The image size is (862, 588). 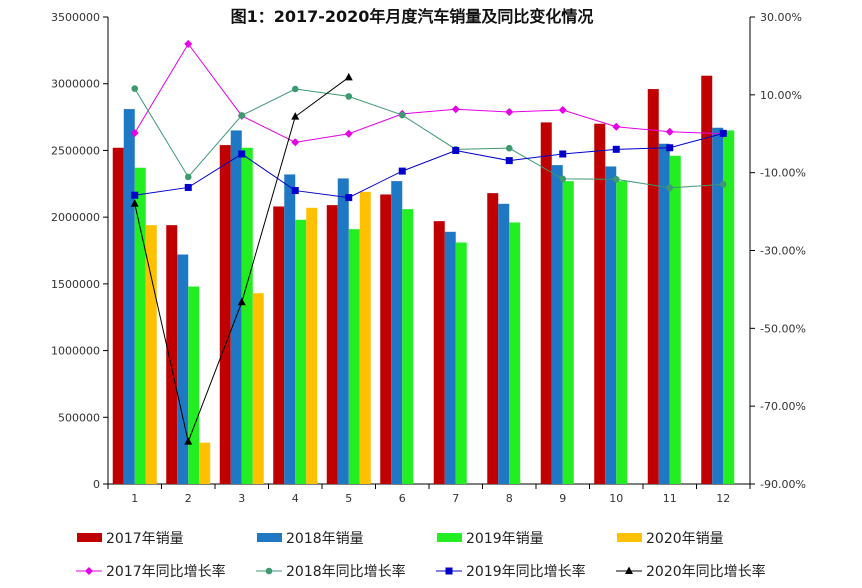 I want to click on y-right-tick-label: -70.00%, so click(x=783, y=406).